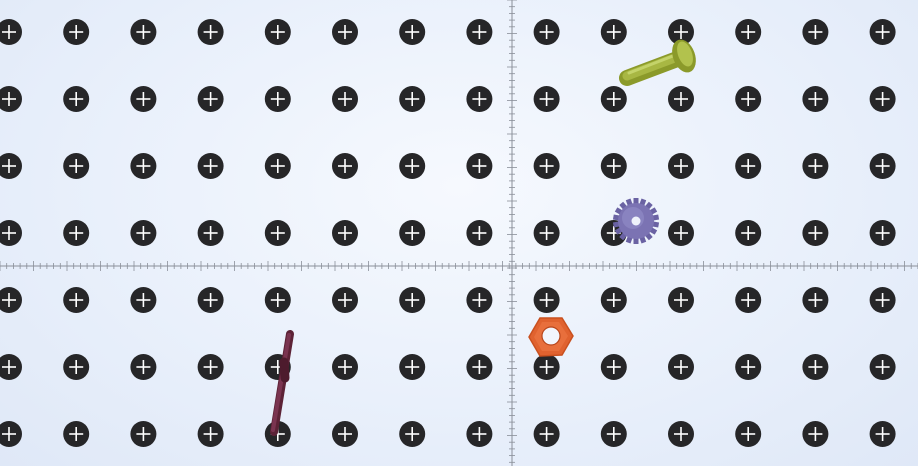 The image size is (918, 466). Describe the element at coordinates (282, 383) in the screenshot. I see `rod-piece` at that location.